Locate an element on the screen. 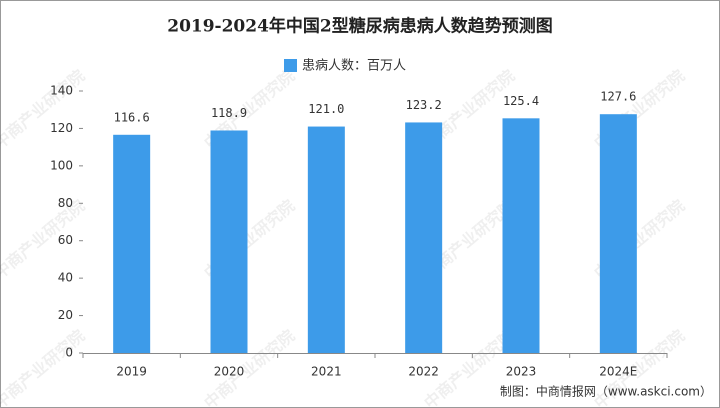  y-tick-label: 20 is located at coordinates (65, 315).